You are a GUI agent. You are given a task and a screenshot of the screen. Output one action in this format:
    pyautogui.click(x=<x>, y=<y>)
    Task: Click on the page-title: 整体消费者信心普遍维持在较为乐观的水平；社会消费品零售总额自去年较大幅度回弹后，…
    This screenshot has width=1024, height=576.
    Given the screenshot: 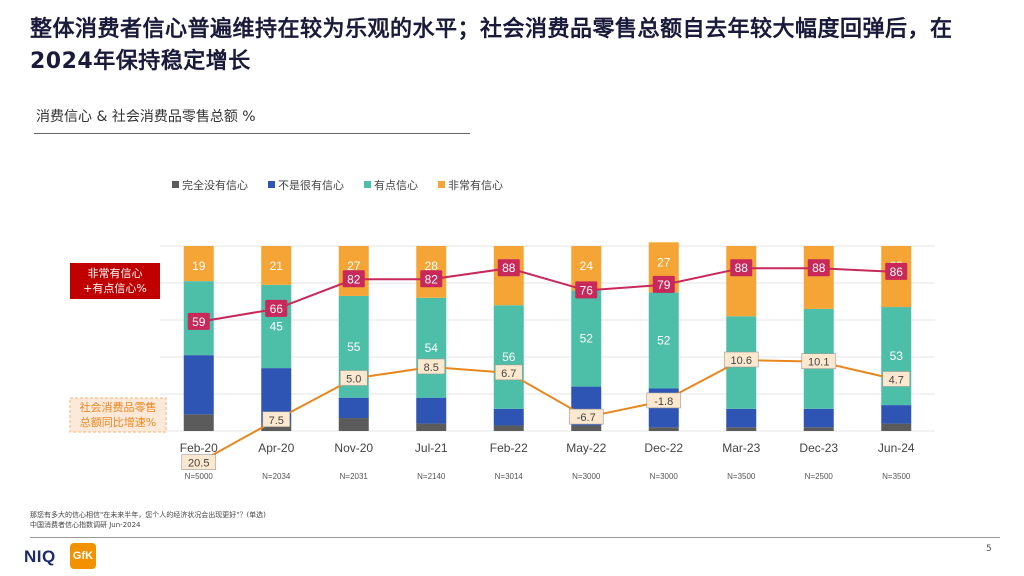 What is the action you would take?
    pyautogui.click(x=491, y=45)
    